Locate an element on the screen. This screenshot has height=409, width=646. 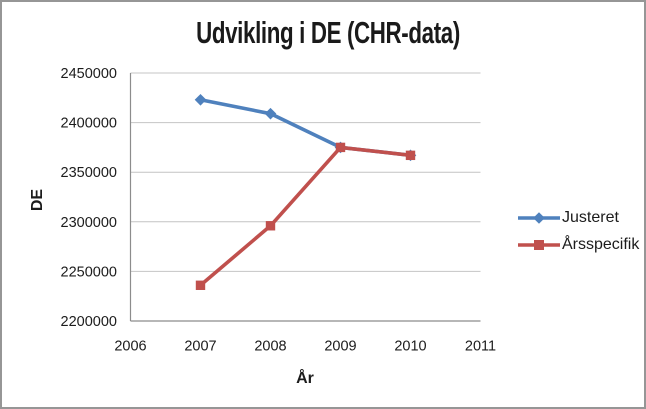
legend-item-justeret: Justeret is located at coordinates (578, 218).